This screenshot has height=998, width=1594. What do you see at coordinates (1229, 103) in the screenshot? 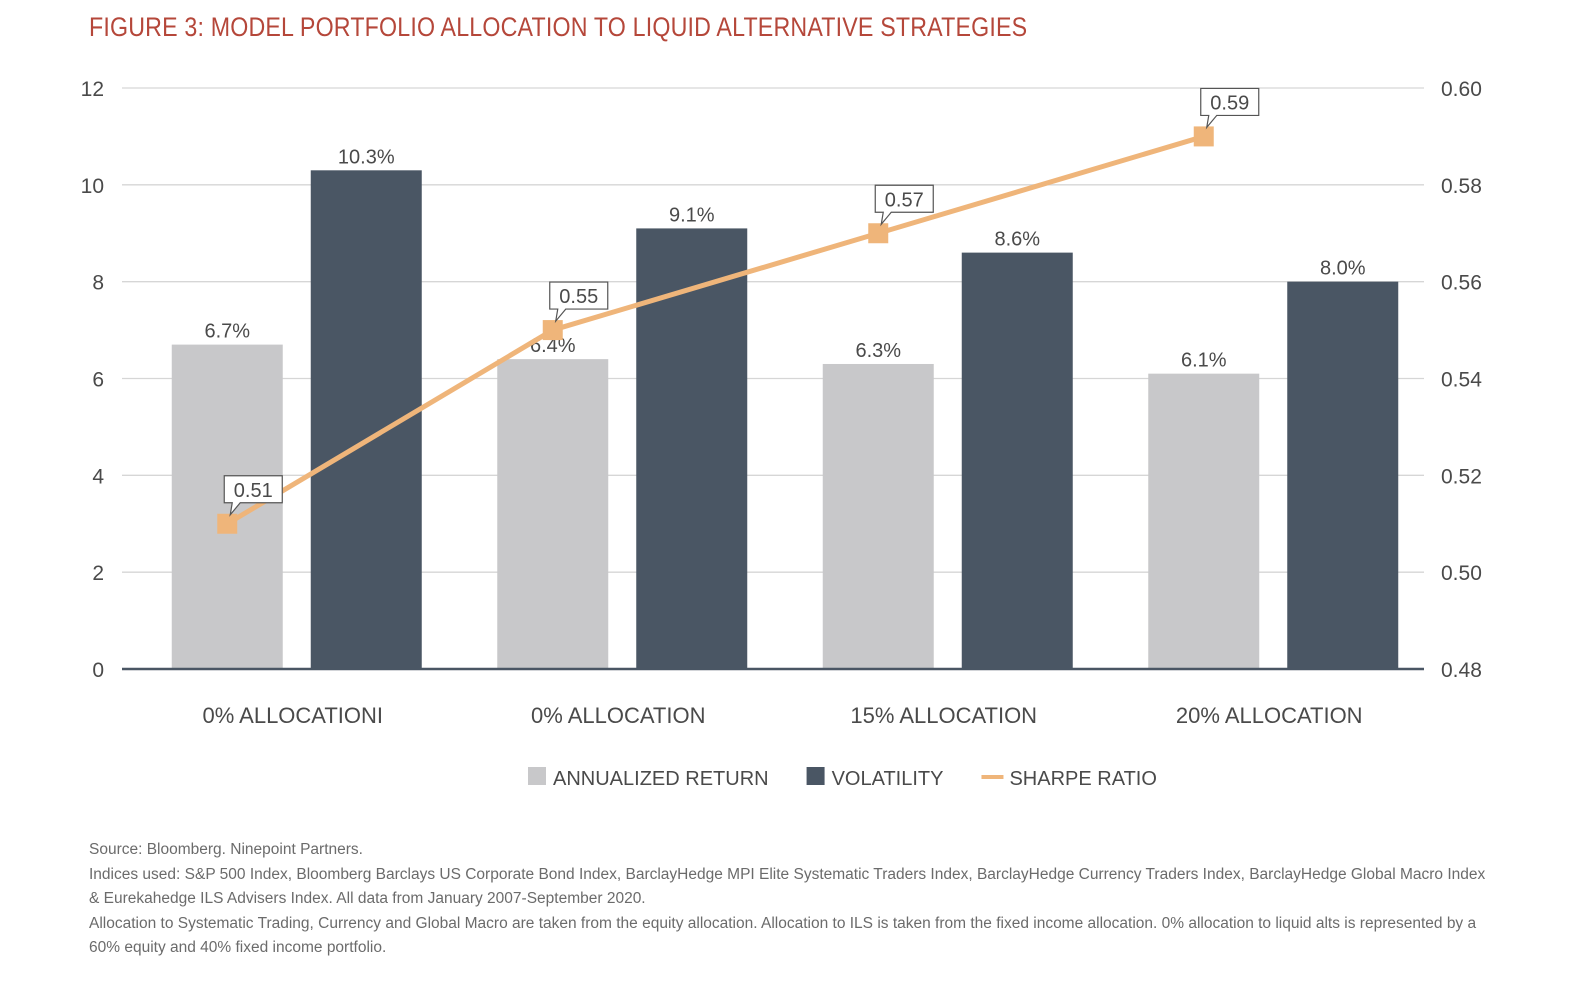
I see `sharpe-value-label: 0.59` at bounding box center [1229, 103].